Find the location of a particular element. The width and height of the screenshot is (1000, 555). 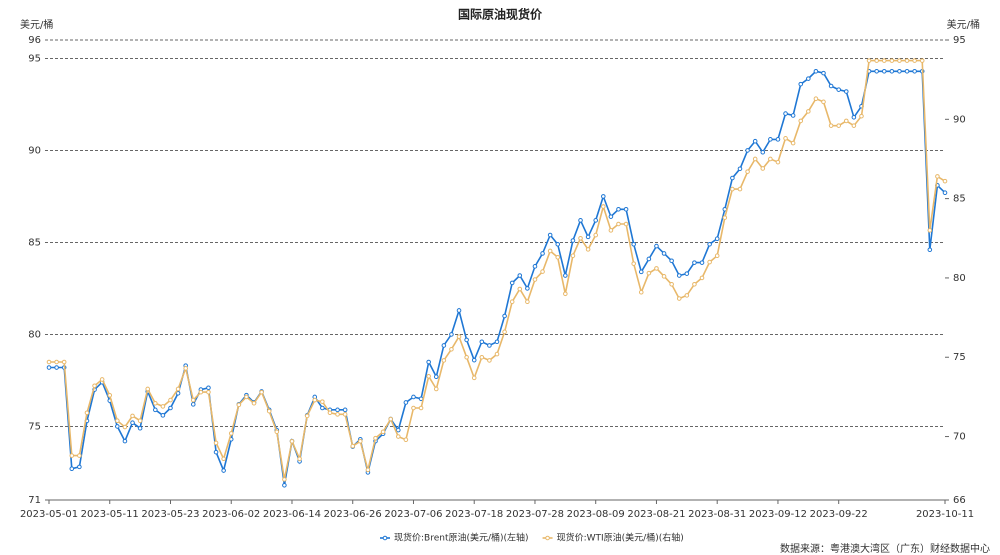

legend-marker is located at coordinates (547, 538).